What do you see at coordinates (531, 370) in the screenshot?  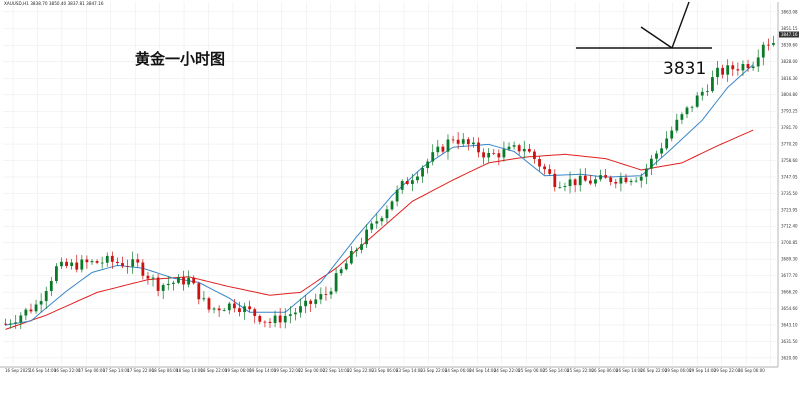 I see `time-tick-label: 25 Sep 06:00` at bounding box center [531, 370].